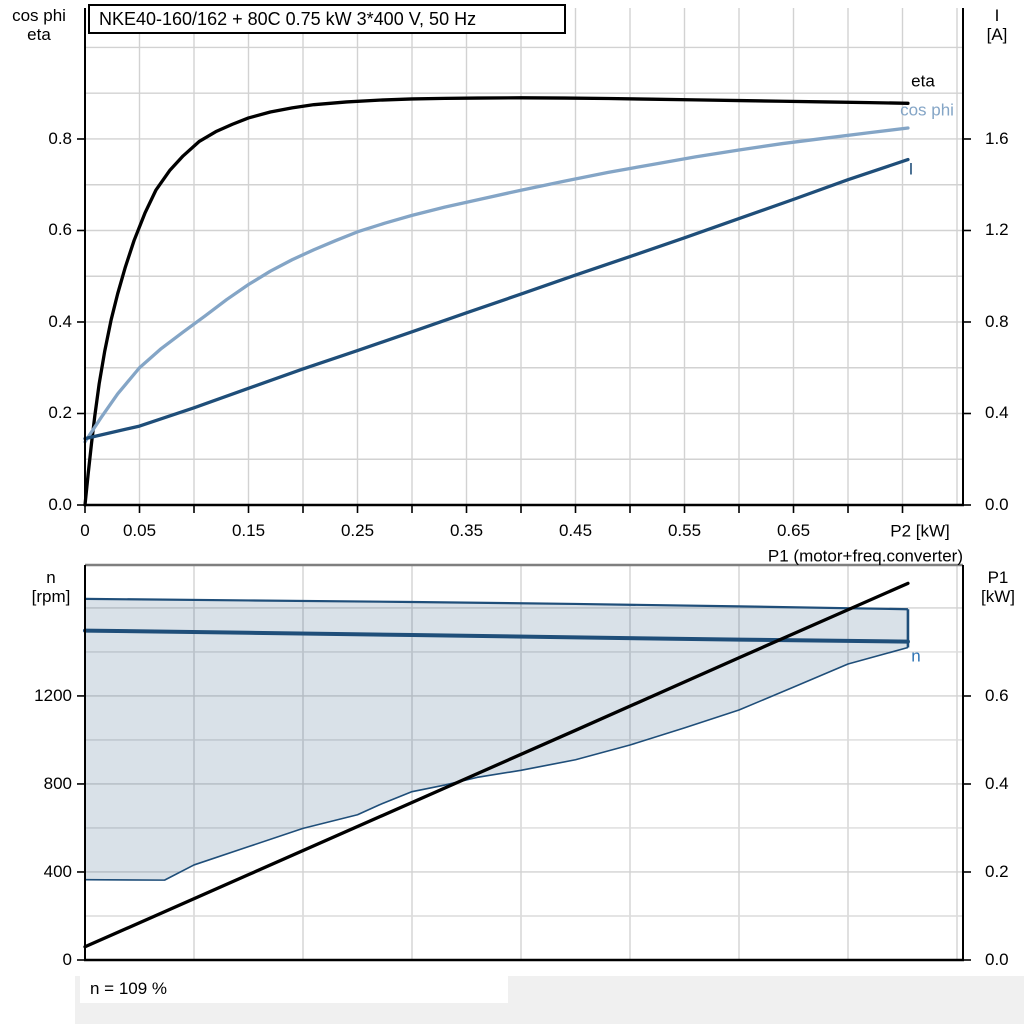 This screenshot has height=1024, width=1024. I want to click on curve-label-eta: eta, so click(923, 81).